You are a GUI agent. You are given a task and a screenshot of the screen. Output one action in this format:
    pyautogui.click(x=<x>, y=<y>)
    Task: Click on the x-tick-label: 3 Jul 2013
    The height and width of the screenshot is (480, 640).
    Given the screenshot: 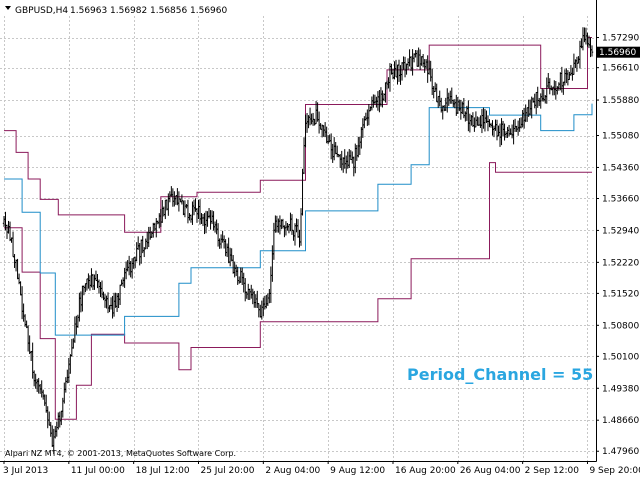 What is the action you would take?
    pyautogui.click(x=25, y=471)
    